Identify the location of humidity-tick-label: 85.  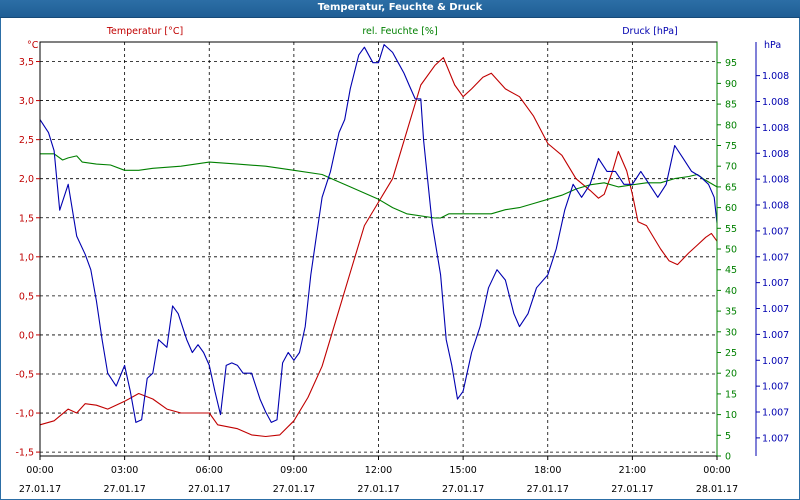
(731, 105).